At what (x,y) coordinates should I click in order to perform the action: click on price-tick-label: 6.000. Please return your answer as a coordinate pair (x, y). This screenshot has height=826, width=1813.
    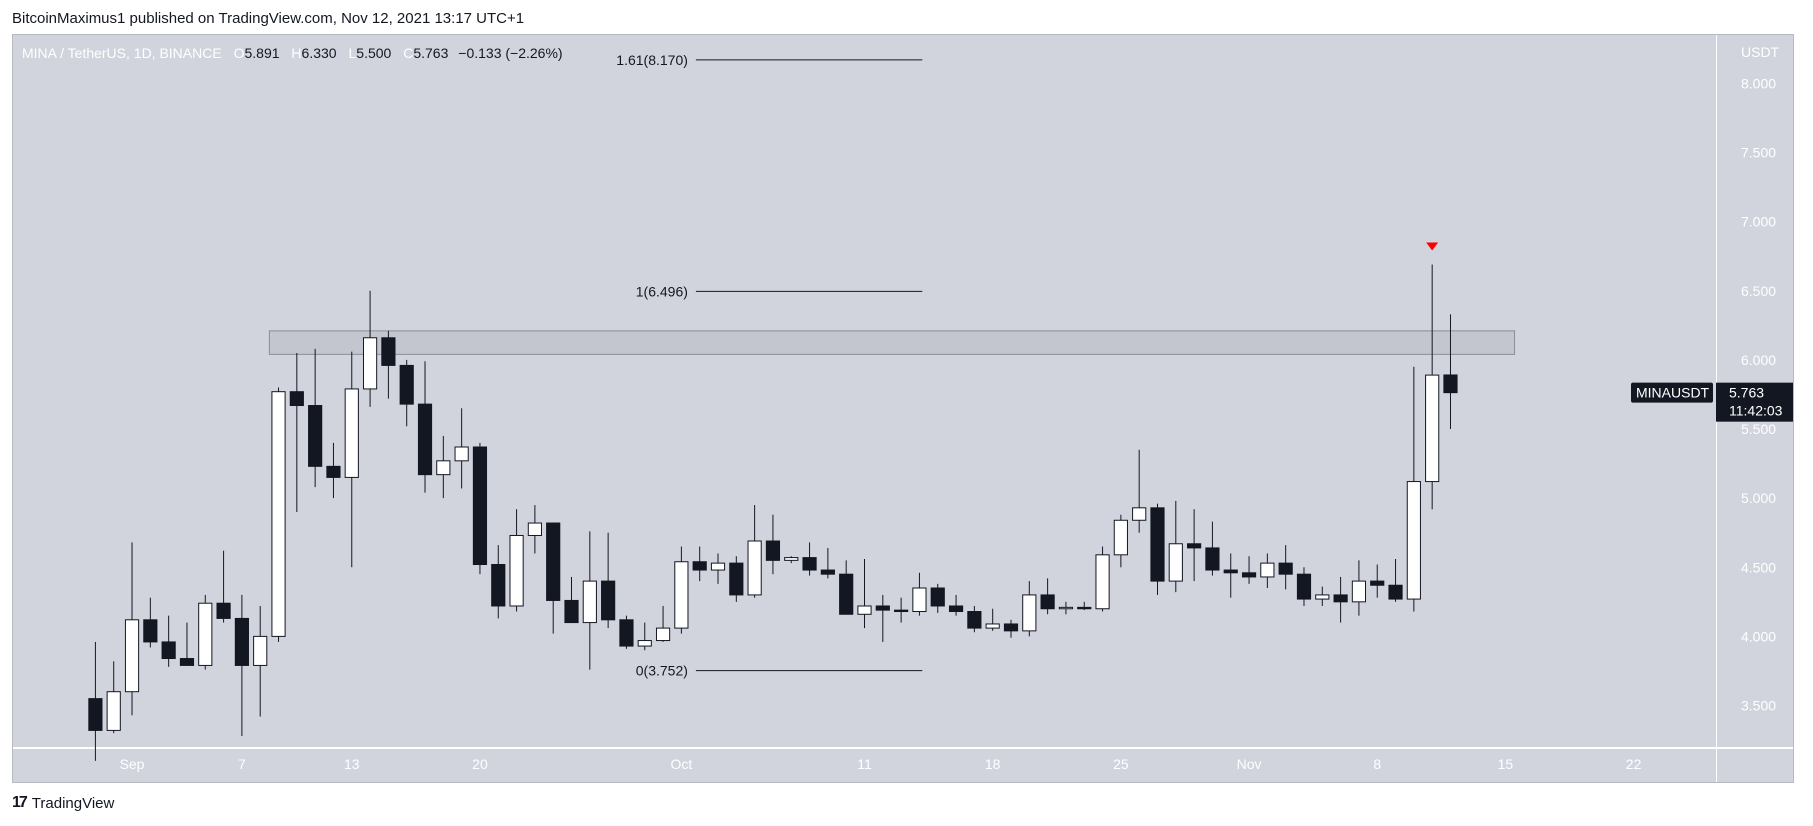
    Looking at the image, I should click on (1758, 360).